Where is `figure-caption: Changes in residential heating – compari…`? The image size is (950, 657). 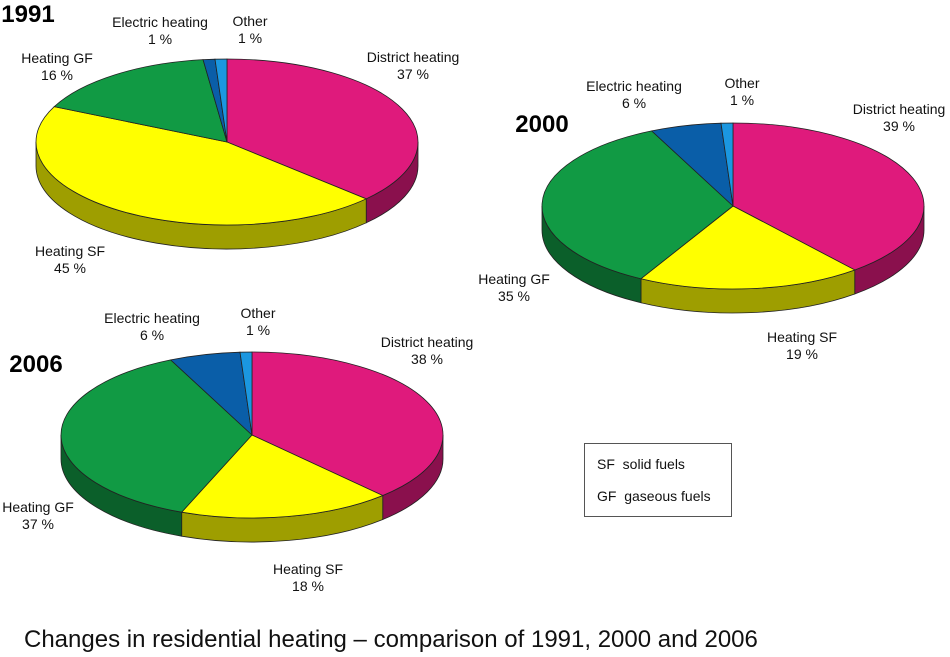
figure-caption: Changes in residential heating – compari… is located at coordinates (391, 639).